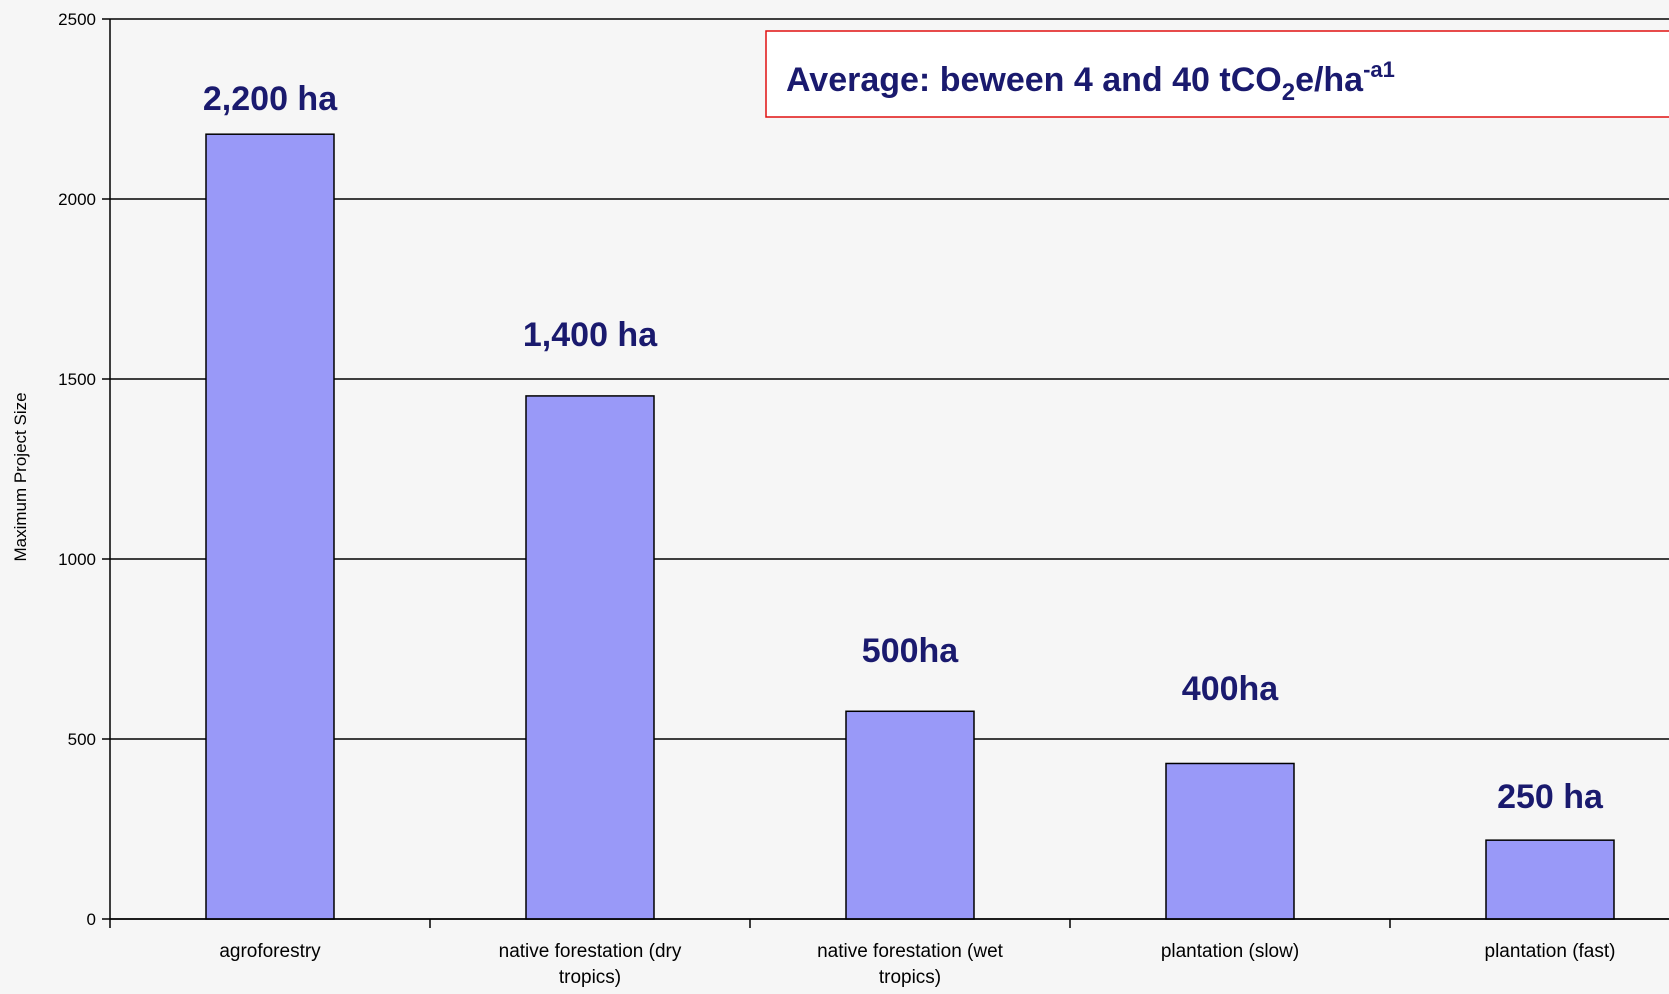 This screenshot has height=994, width=1669. What do you see at coordinates (270, 951) in the screenshot?
I see `x-tick-label: agroforestry` at bounding box center [270, 951].